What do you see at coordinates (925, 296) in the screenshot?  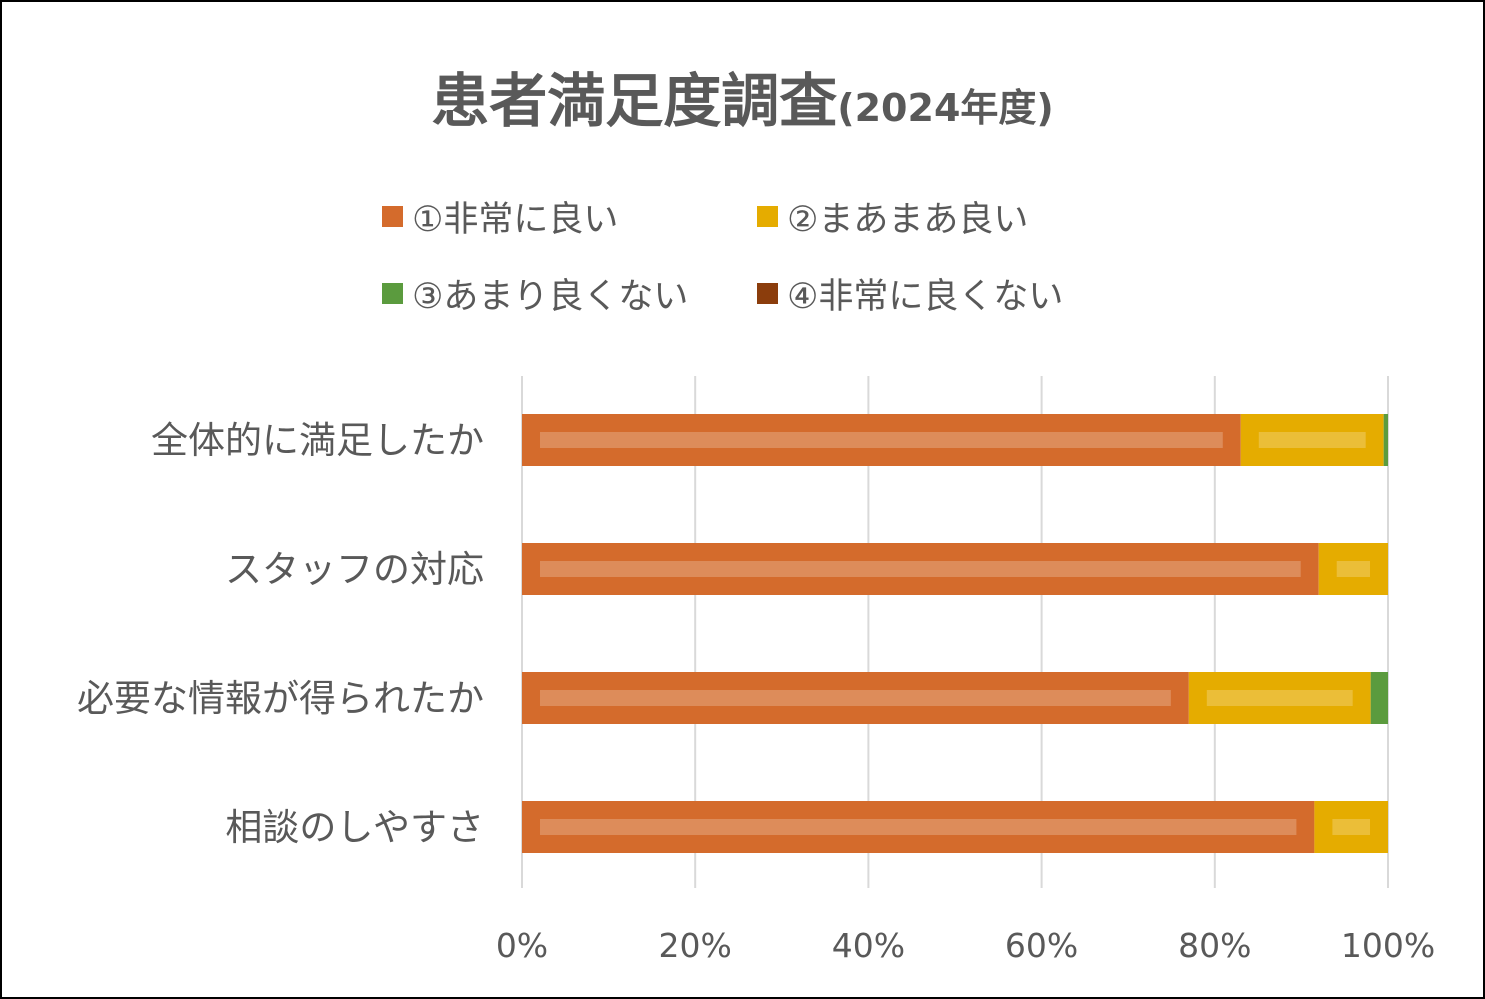 I see `legend-label-series-4: ④非常に良くない` at bounding box center [925, 296].